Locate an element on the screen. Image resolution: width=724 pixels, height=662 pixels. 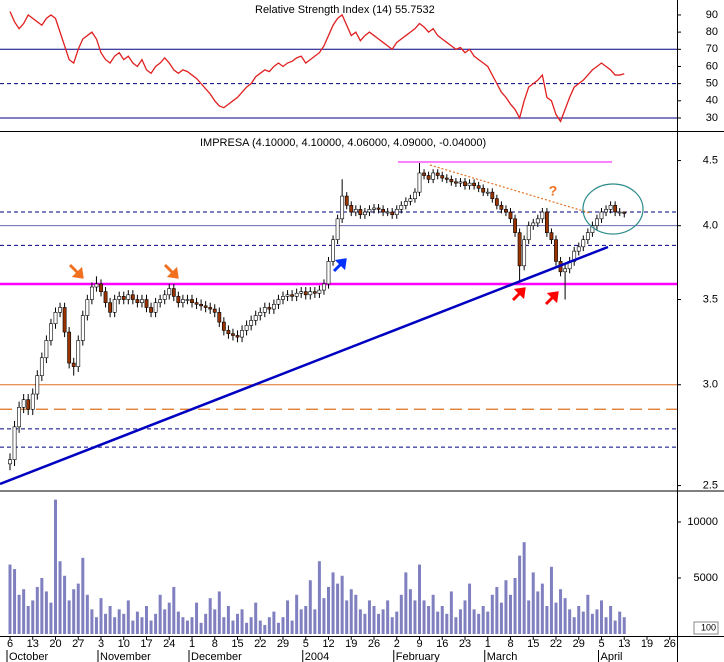
x-tick-label: 10 is located at coordinates (124, 644).